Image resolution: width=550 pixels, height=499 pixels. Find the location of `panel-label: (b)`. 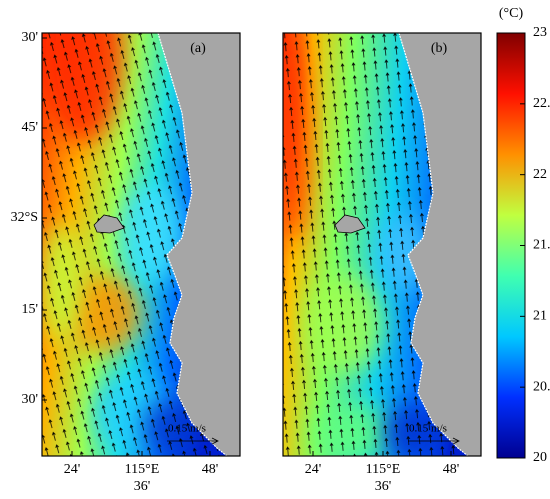

panel-label: (b) is located at coordinates (439, 48).